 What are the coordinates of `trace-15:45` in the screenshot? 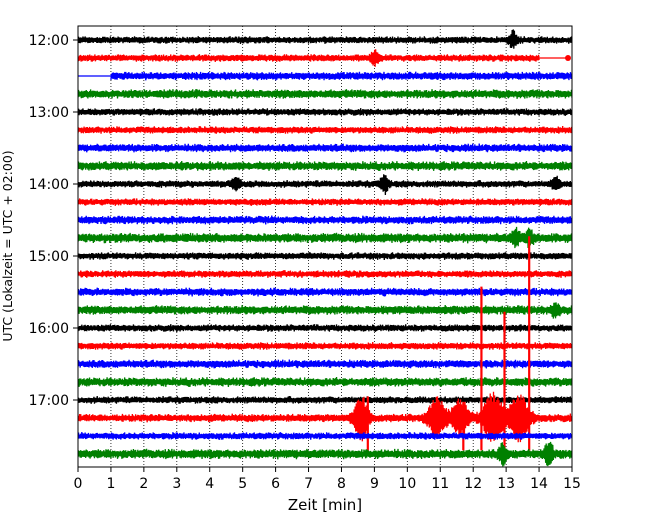 It's located at (325, 310).